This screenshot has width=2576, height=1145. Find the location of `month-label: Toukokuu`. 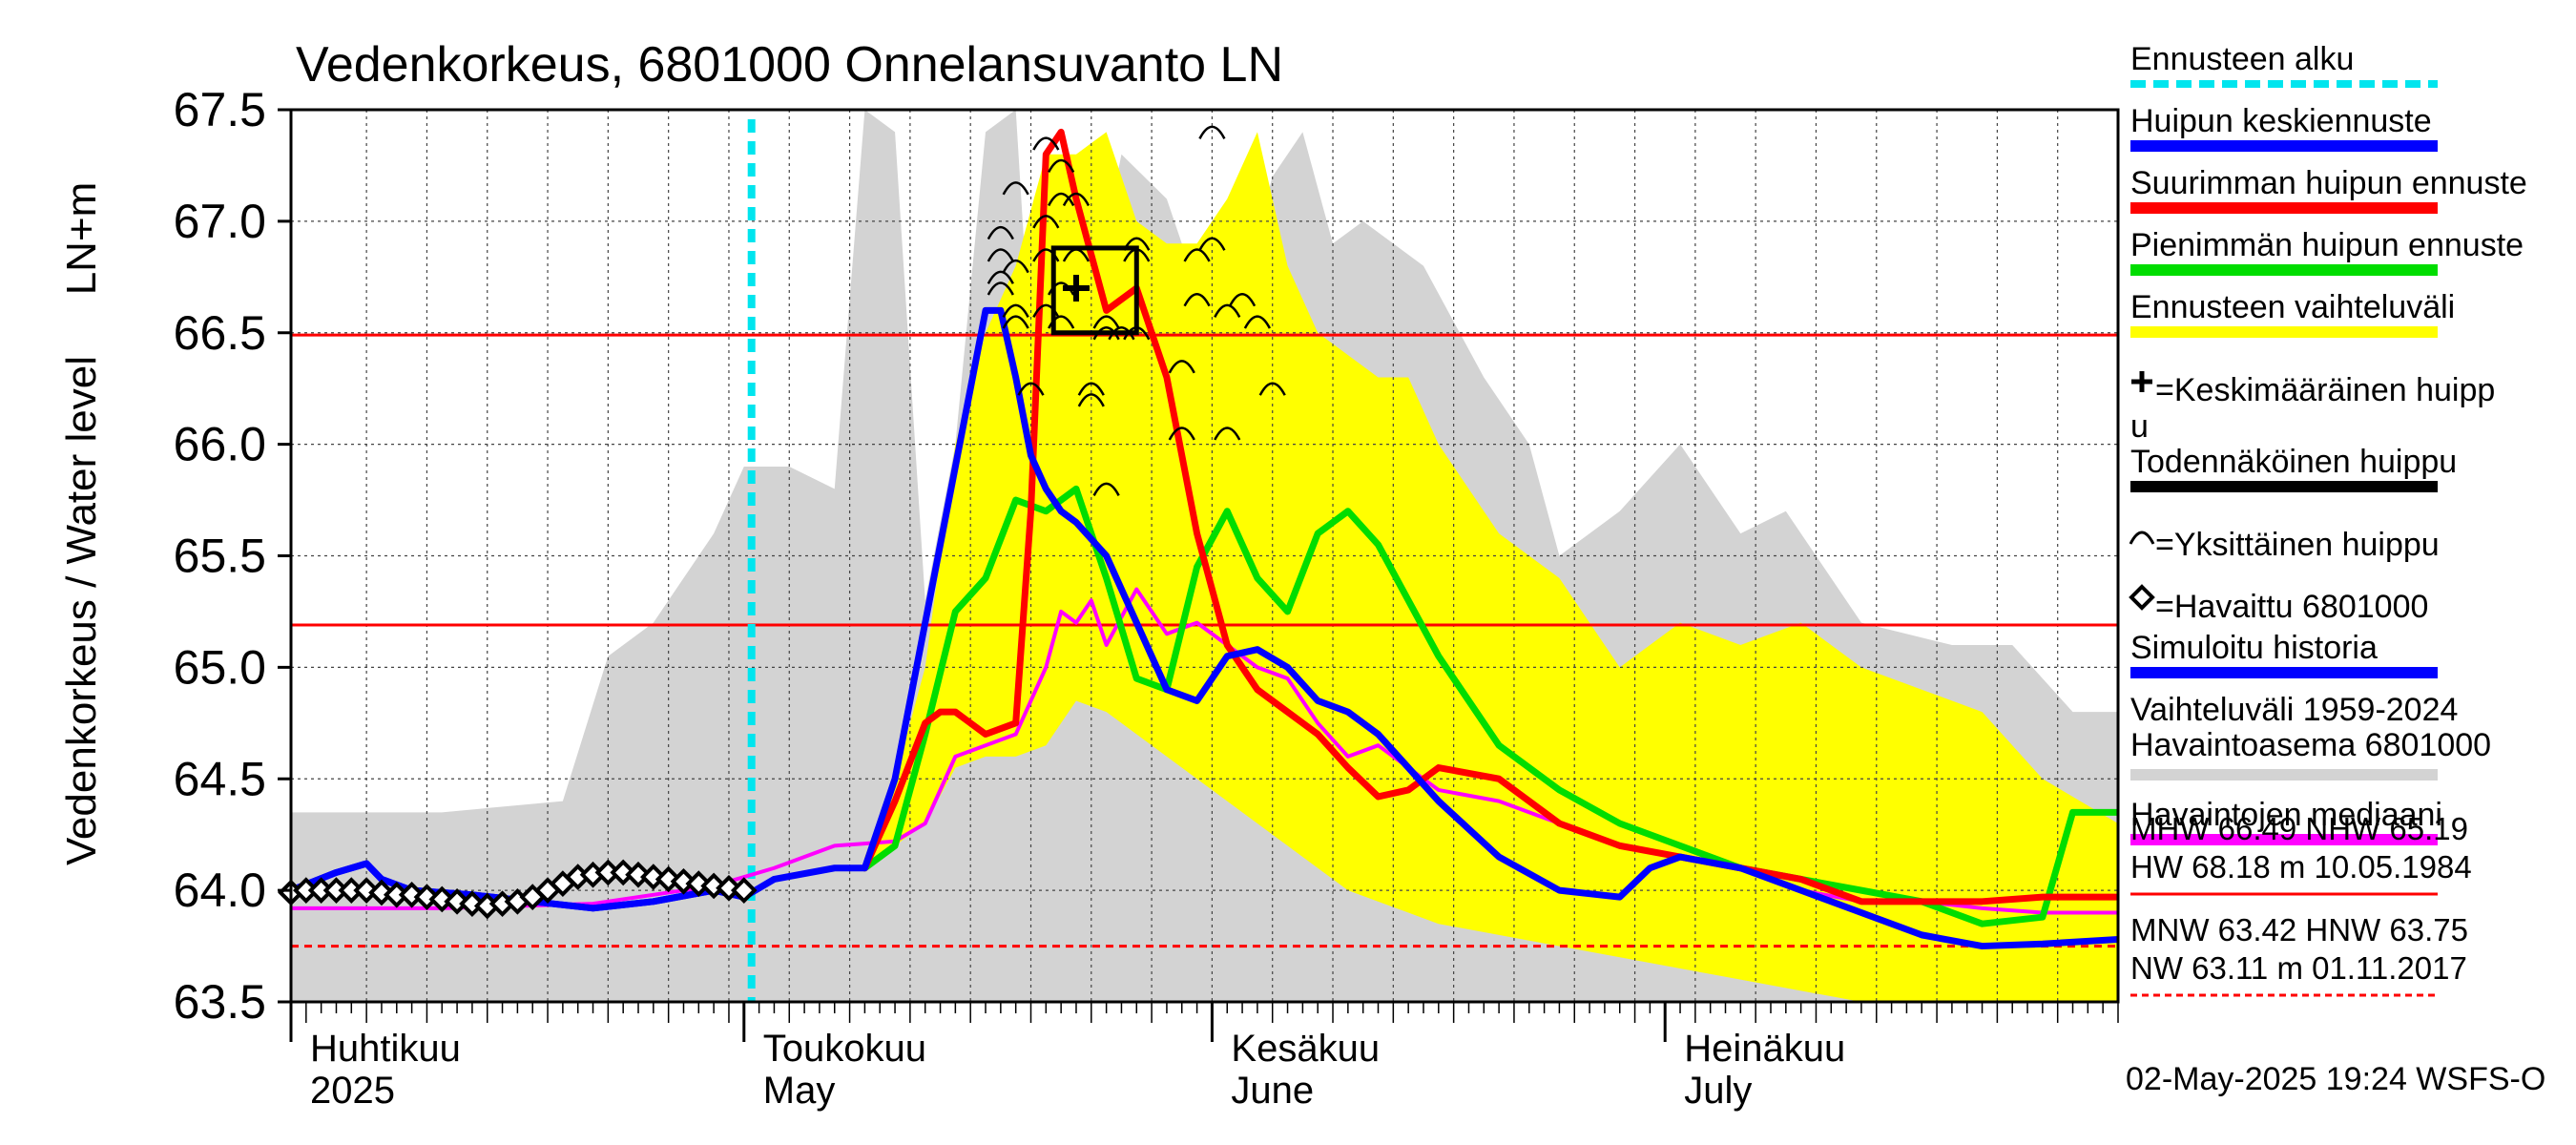

month-label: Toukokuu is located at coordinates (844, 1049).